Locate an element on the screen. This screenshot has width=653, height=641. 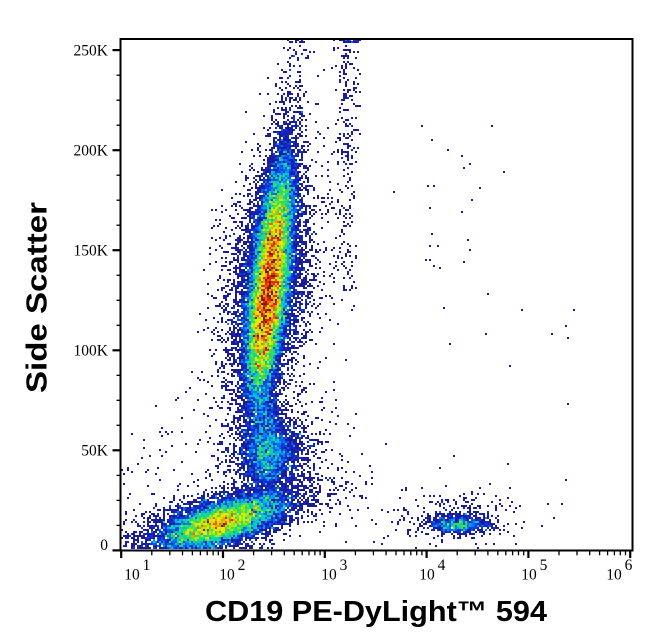
svg-text: CD19 PE-DyLight™ 594 is located at coordinates (376, 612).